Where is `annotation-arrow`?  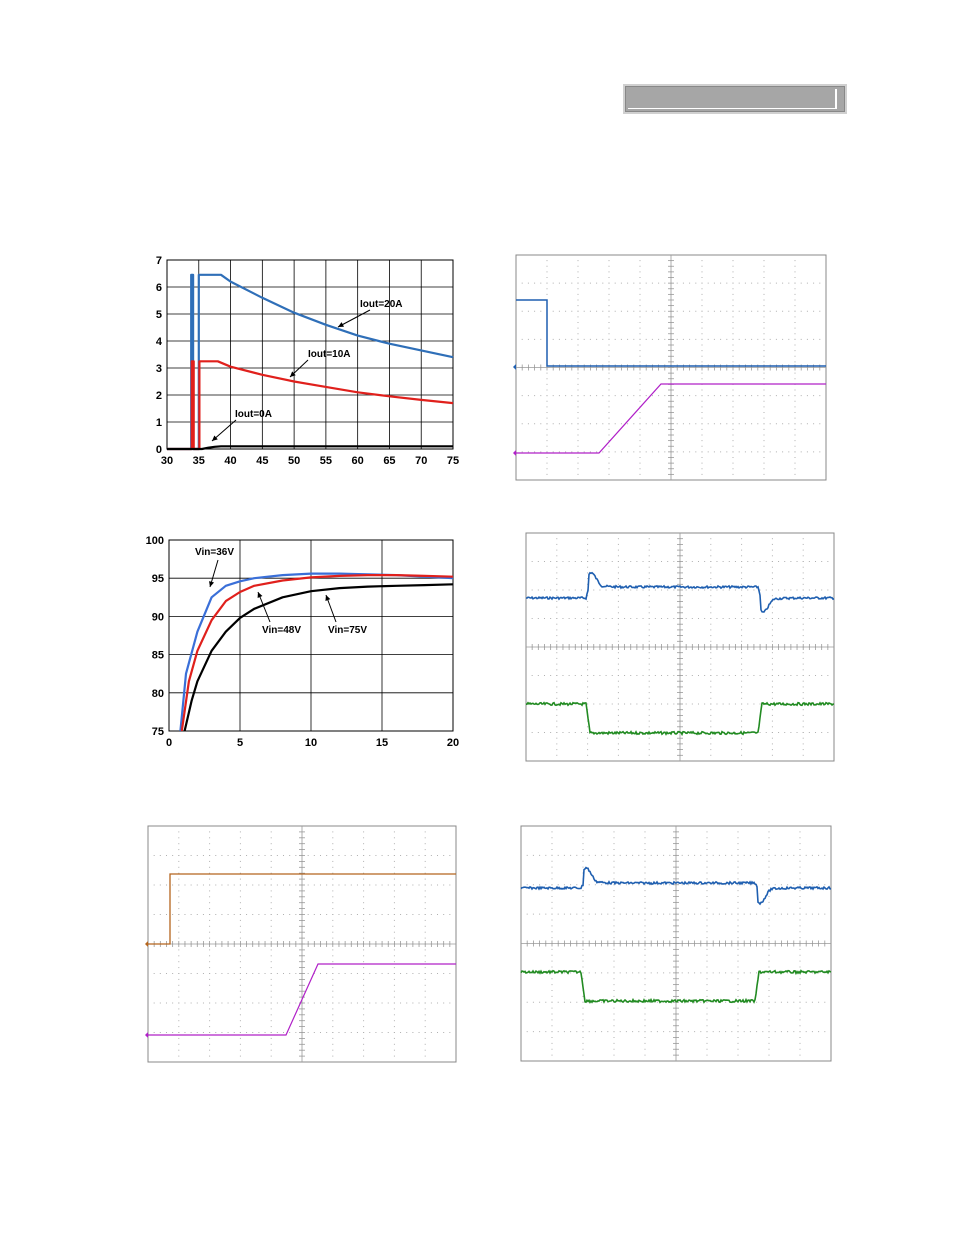
annotation-arrow is located at coordinates (354, 318).